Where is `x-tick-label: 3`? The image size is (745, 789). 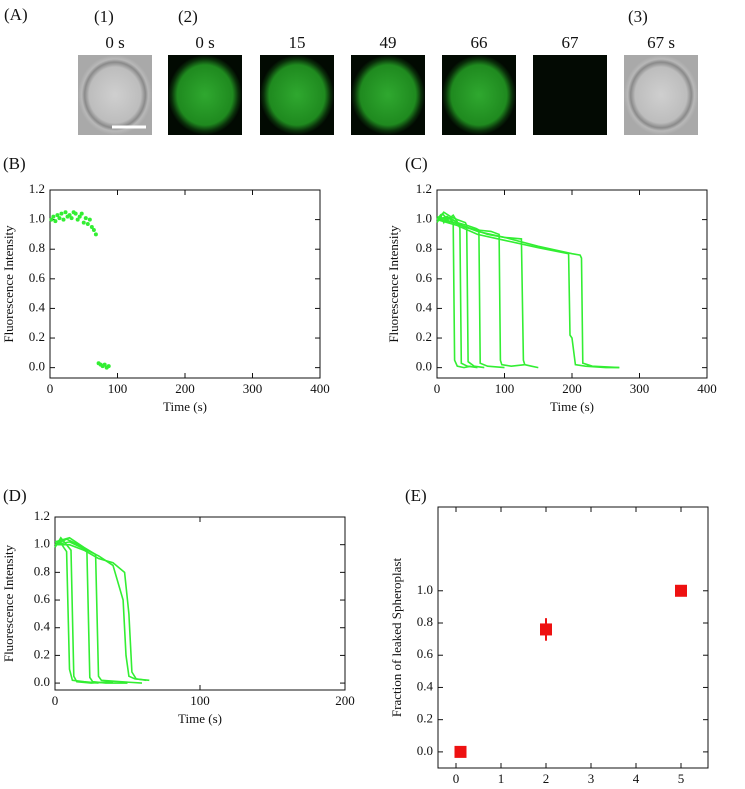
x-tick-label: 3 is located at coordinates (591, 778).